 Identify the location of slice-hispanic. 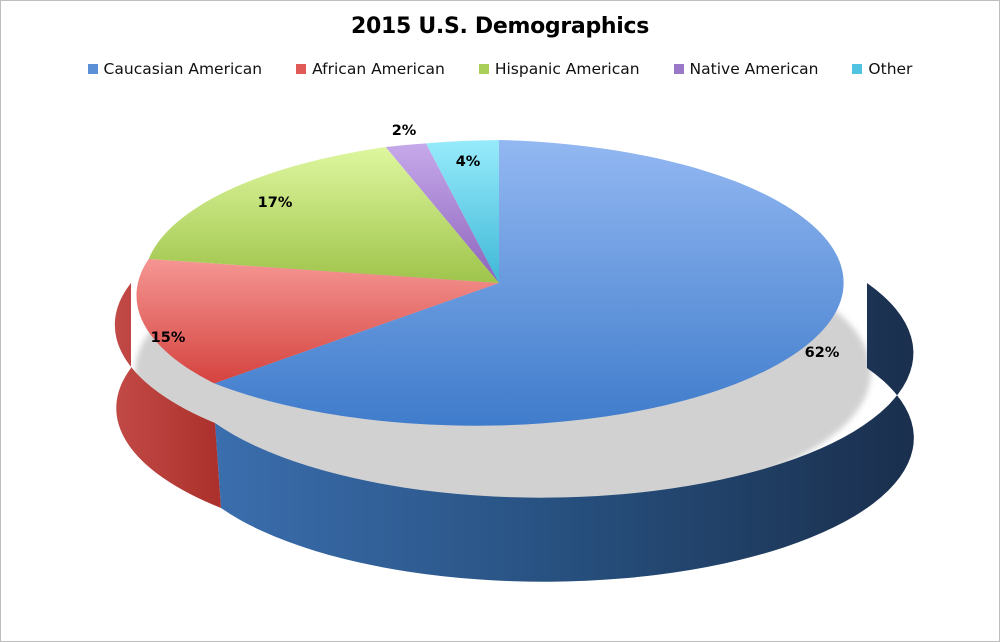
(323, 215).